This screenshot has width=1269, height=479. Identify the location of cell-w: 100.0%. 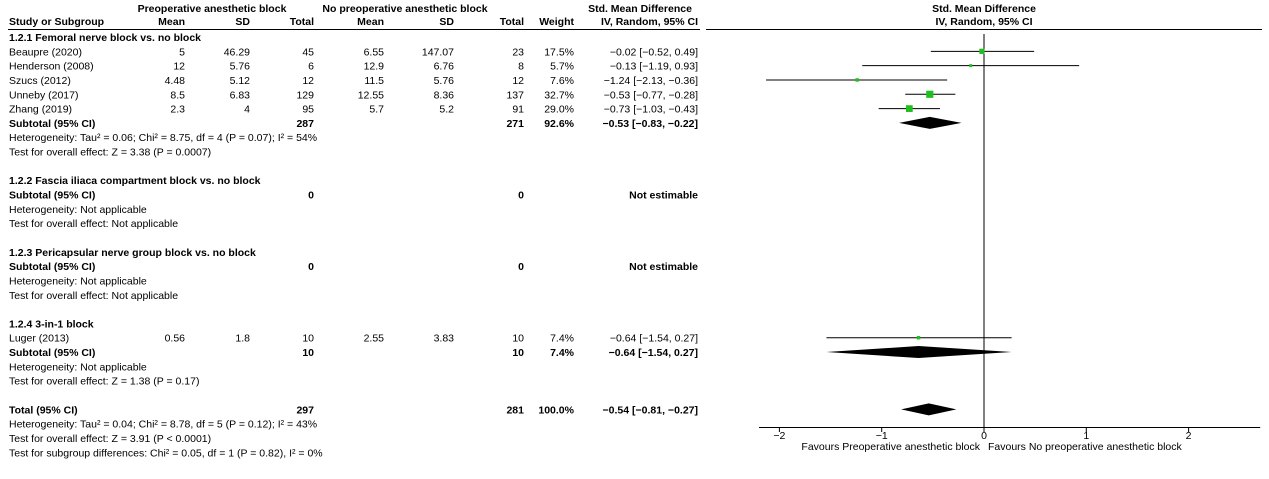
(556, 410).